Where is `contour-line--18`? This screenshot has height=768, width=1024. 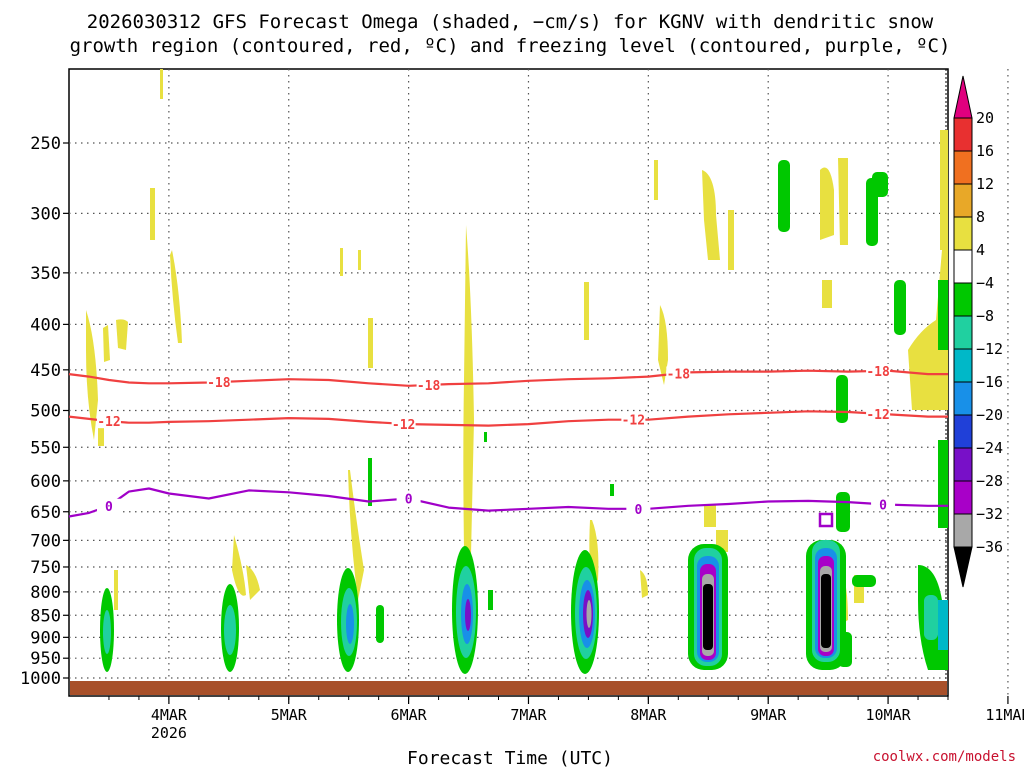
contour-line--18 is located at coordinates (508, 378).